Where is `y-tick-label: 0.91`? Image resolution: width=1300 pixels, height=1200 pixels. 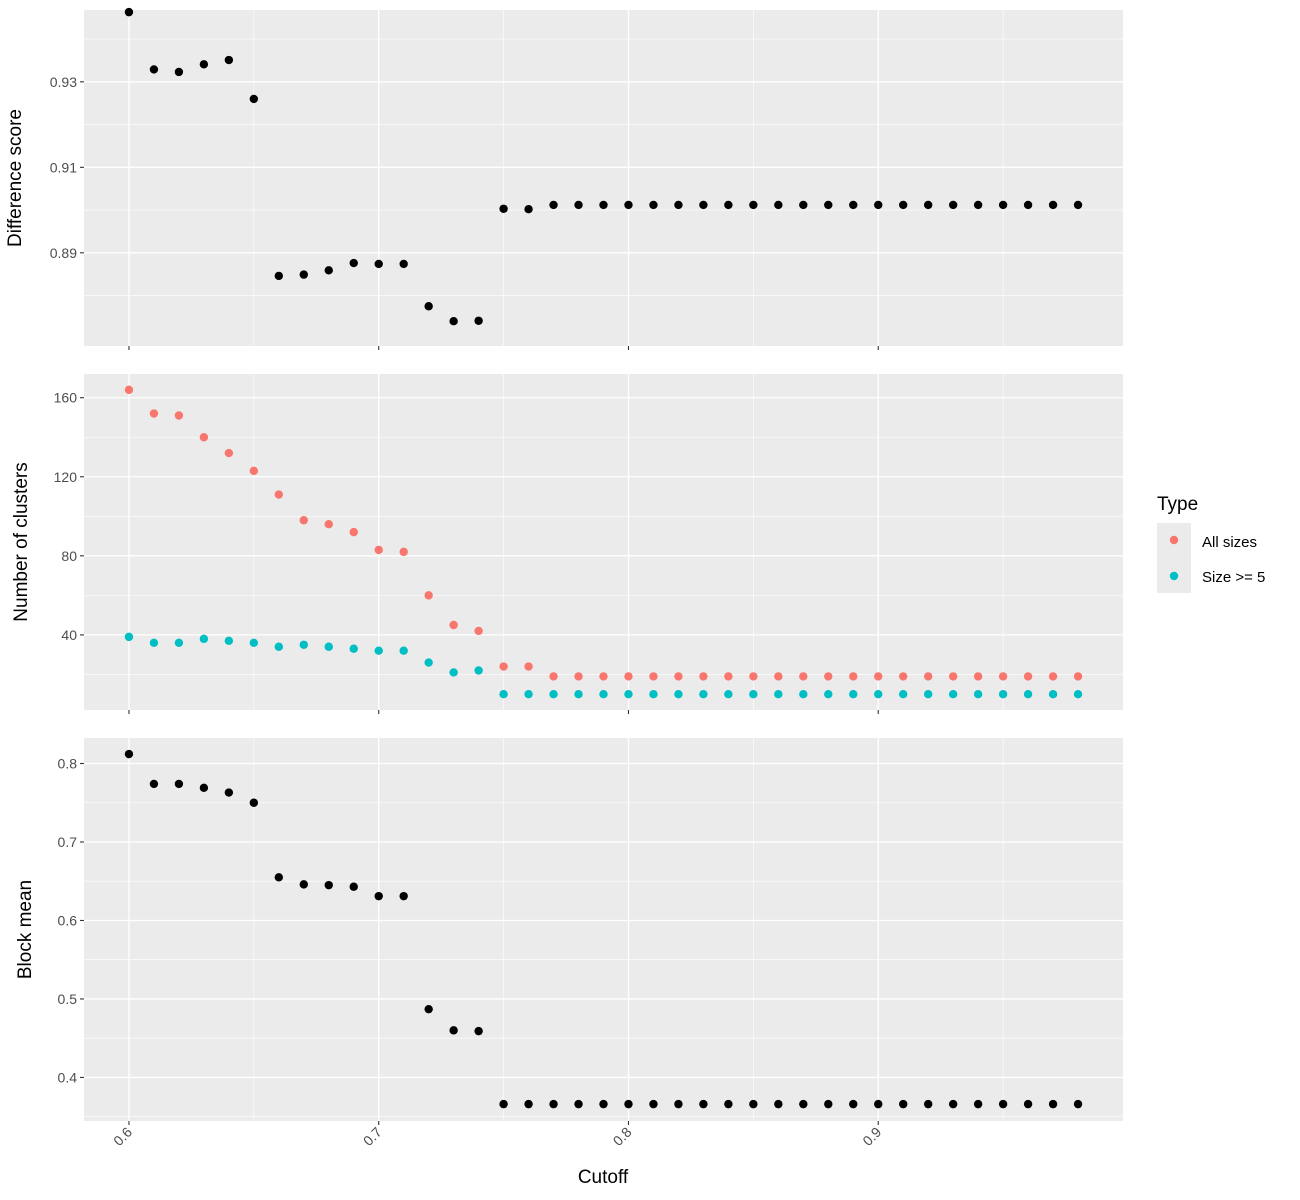
y-tick-label: 0.91 is located at coordinates (63, 167).